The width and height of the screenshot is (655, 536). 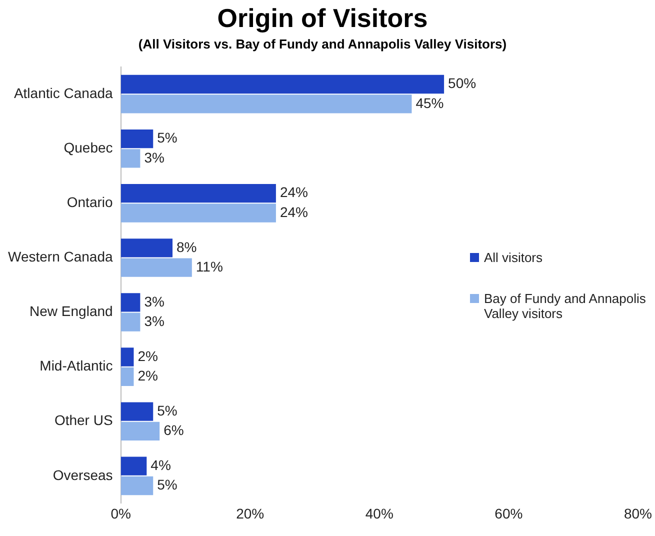 What do you see at coordinates (174, 430) in the screenshot?
I see `data-label: 6%` at bounding box center [174, 430].